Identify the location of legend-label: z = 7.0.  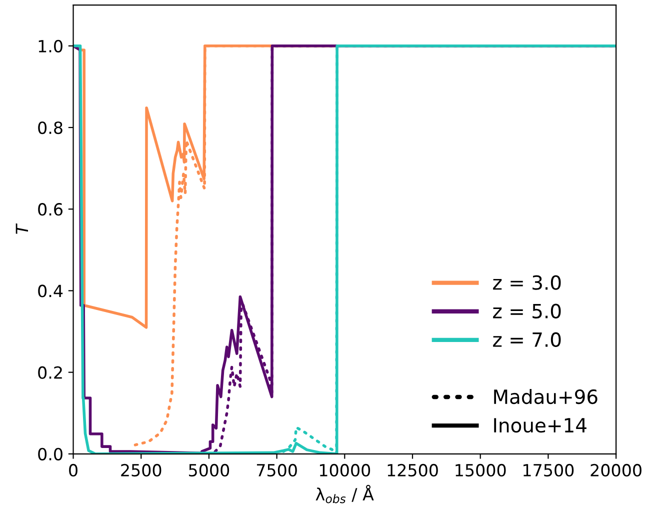
(527, 340).